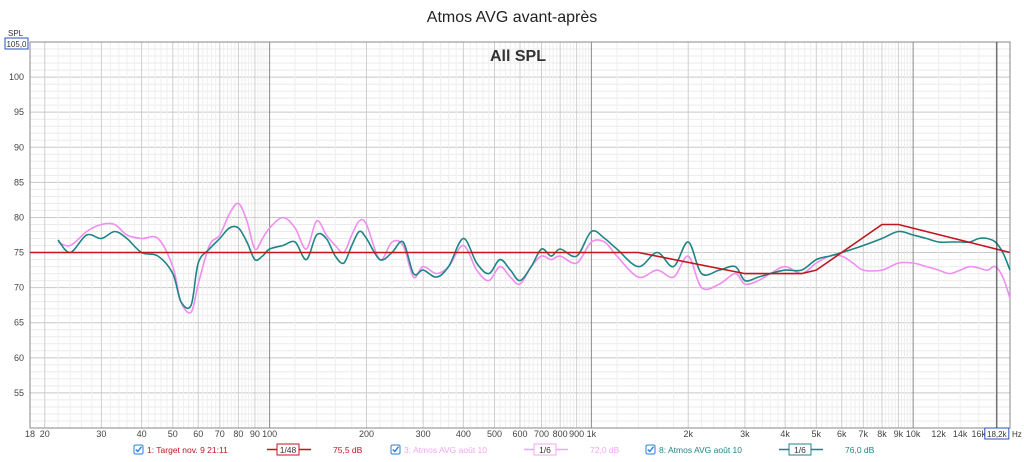 This screenshot has height=462, width=1024. I want to click on x-tick-label: 700, so click(541, 434).